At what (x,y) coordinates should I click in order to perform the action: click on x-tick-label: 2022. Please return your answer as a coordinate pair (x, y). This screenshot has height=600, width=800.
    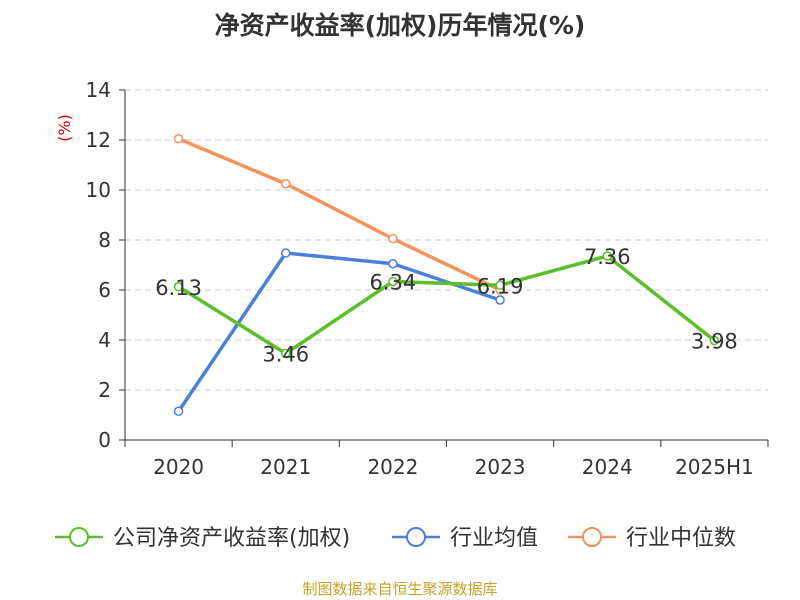
    Looking at the image, I should click on (392, 467).